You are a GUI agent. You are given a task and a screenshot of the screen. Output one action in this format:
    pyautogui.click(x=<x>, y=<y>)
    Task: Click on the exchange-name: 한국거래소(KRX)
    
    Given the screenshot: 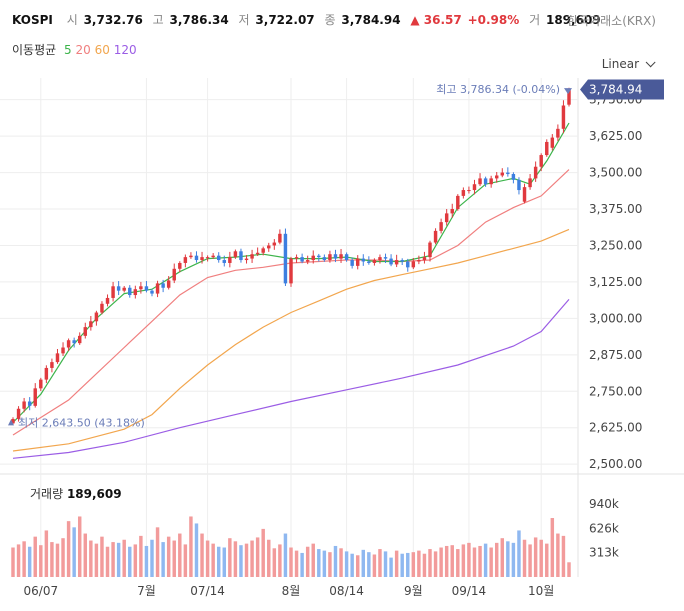 What is the action you would take?
    pyautogui.click(x=611, y=21)
    